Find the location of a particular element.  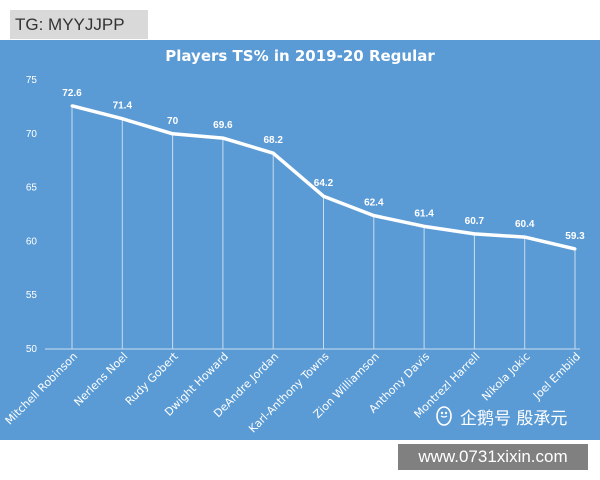

tg-banner: TG: MYYJJPP is located at coordinates (79, 24).